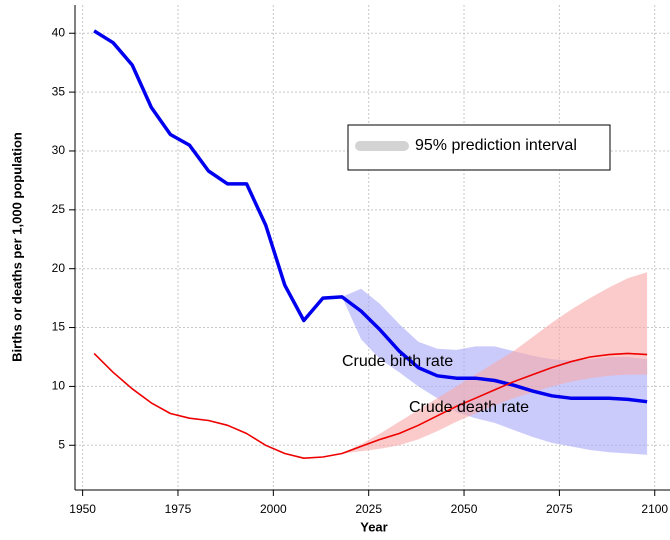 The width and height of the screenshot is (670, 540). I want to click on y-tick-label: 15, so click(59, 327).